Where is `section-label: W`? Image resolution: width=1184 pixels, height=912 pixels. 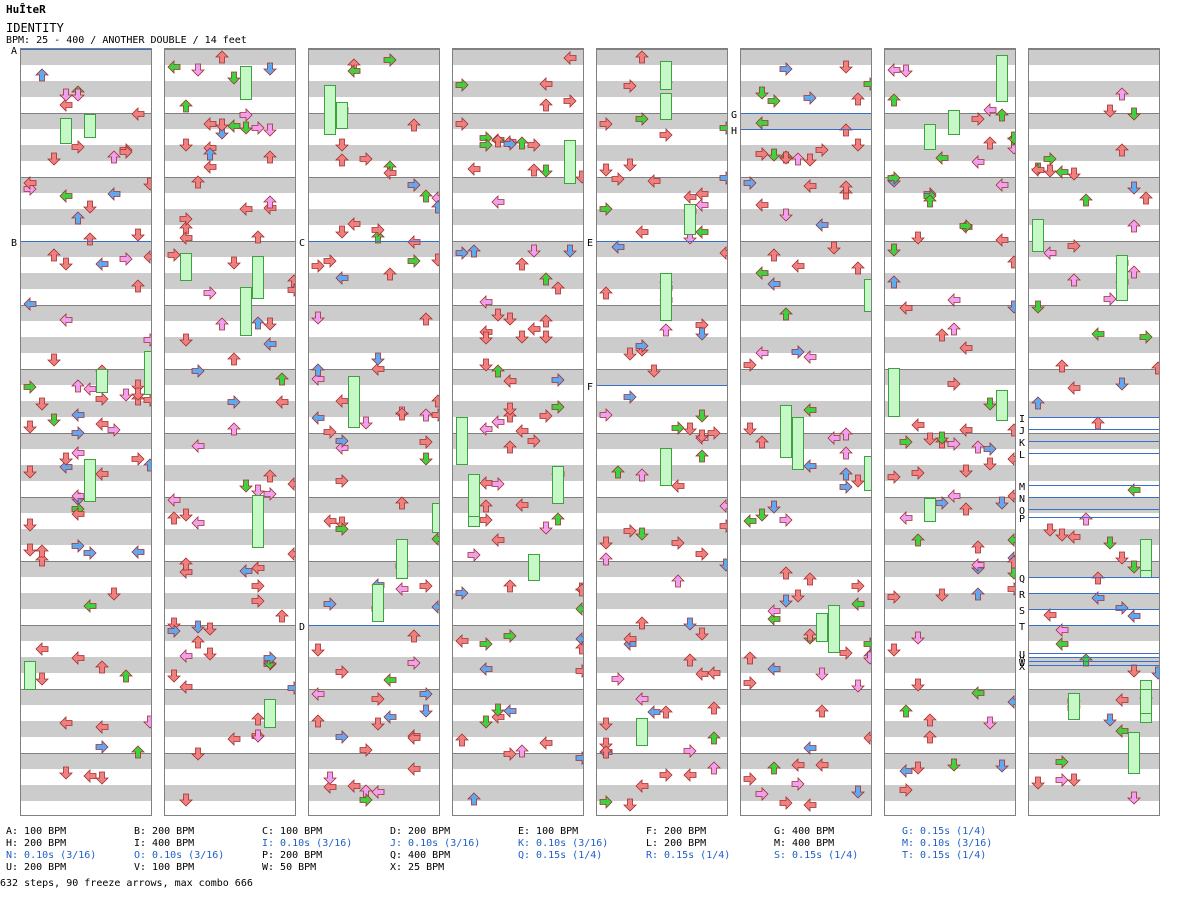
section-label: W is located at coordinates (1022, 663).